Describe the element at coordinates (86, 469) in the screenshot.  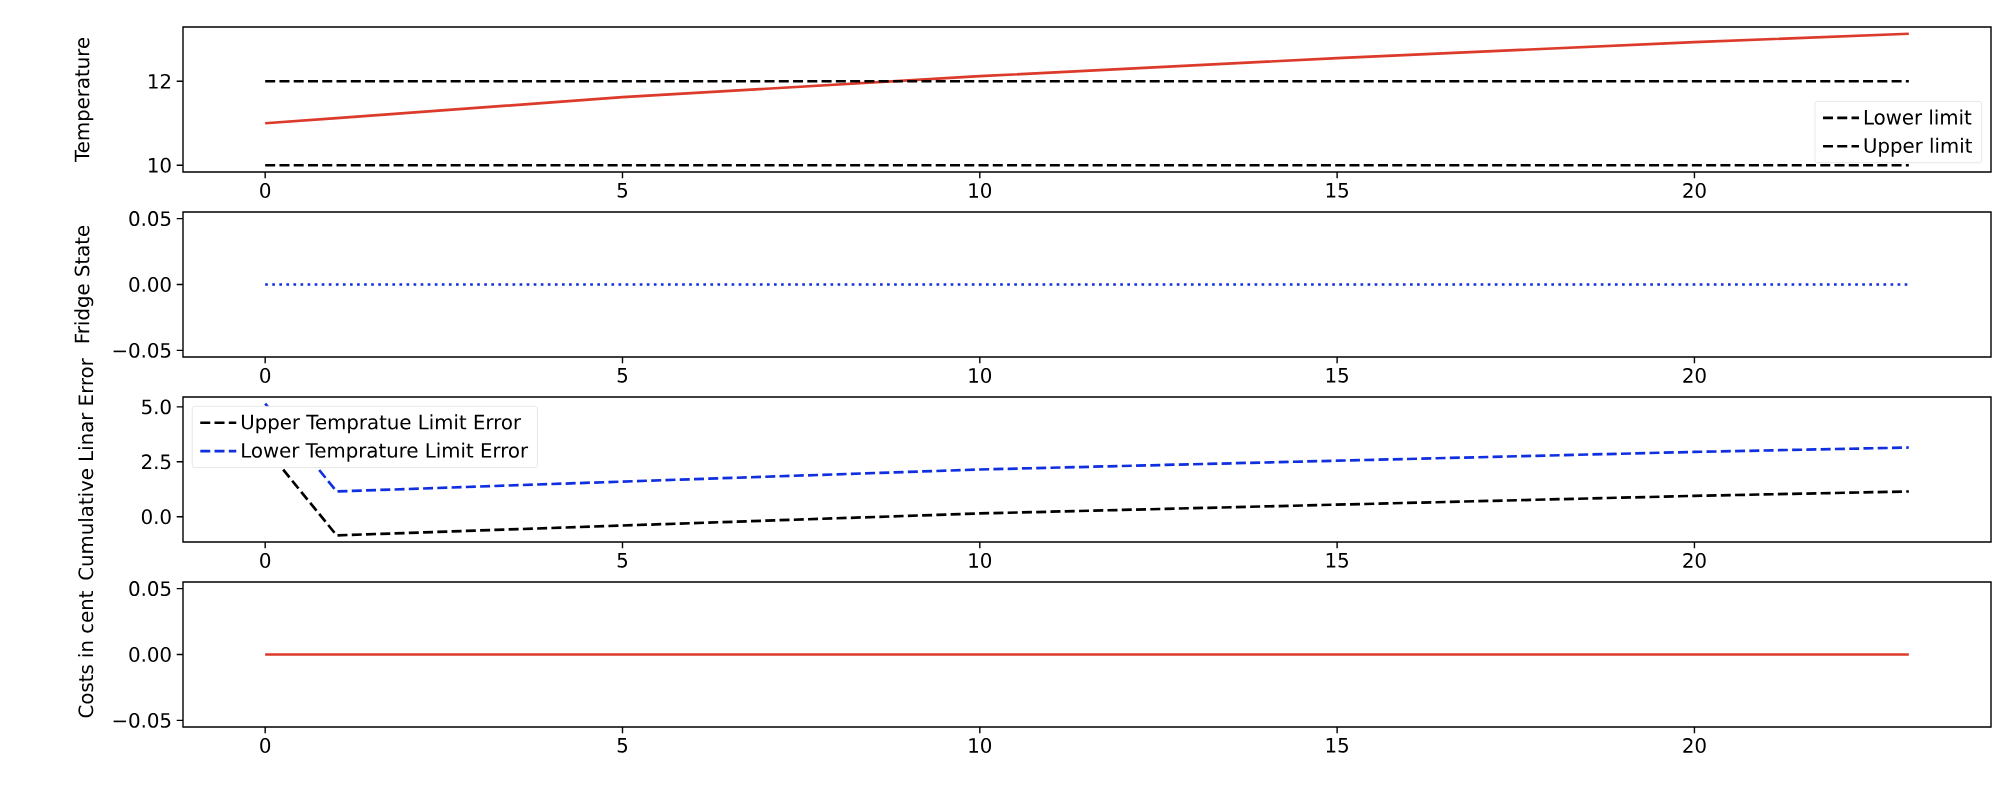
I see `y-axis-title: Cumulative Linar Error` at that location.